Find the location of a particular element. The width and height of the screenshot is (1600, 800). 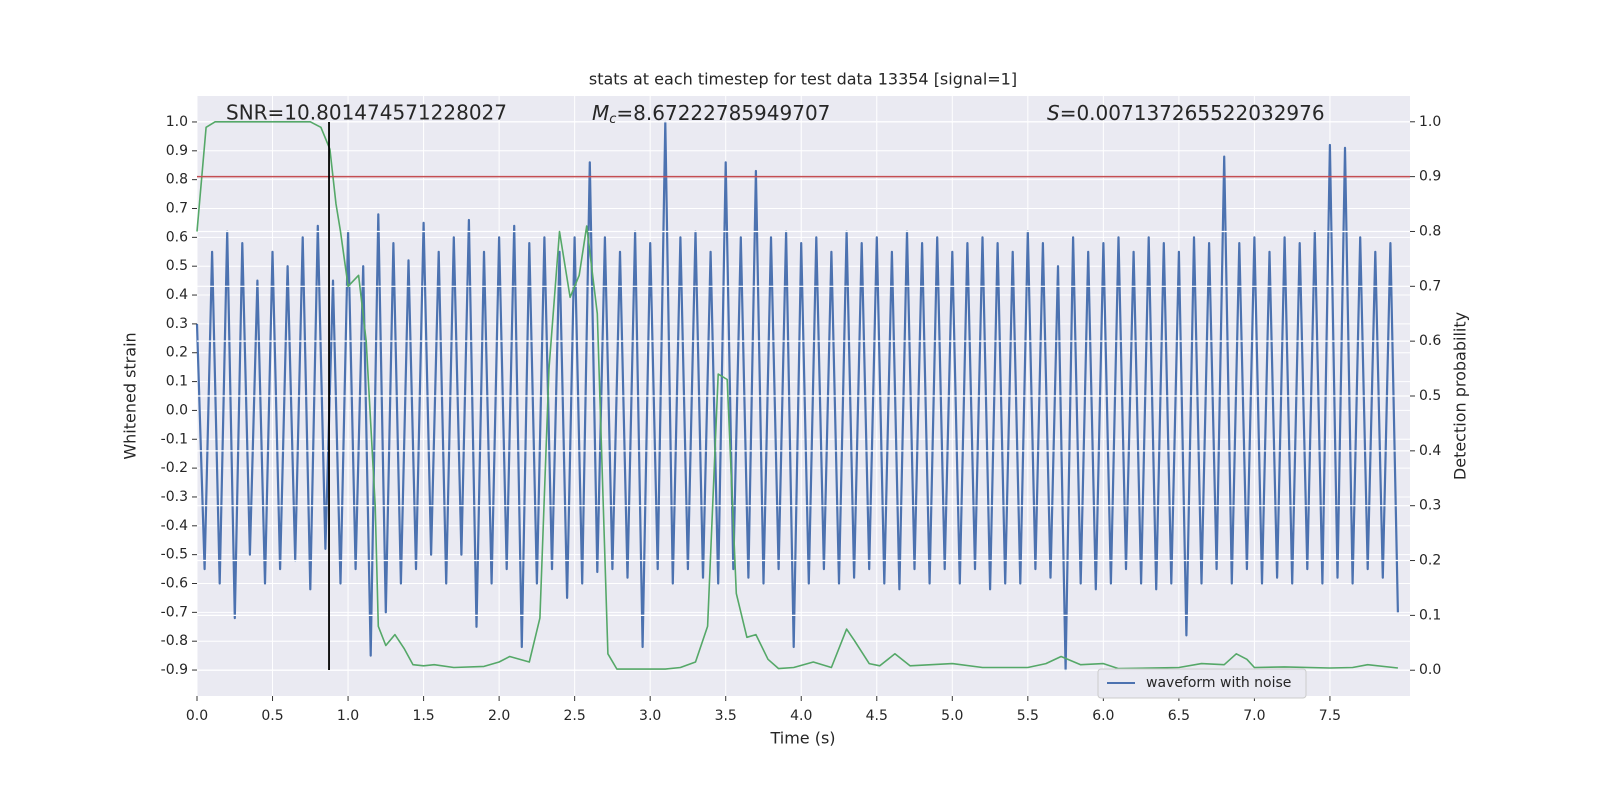

x-tick-label: 2.5 is located at coordinates (575, 716).